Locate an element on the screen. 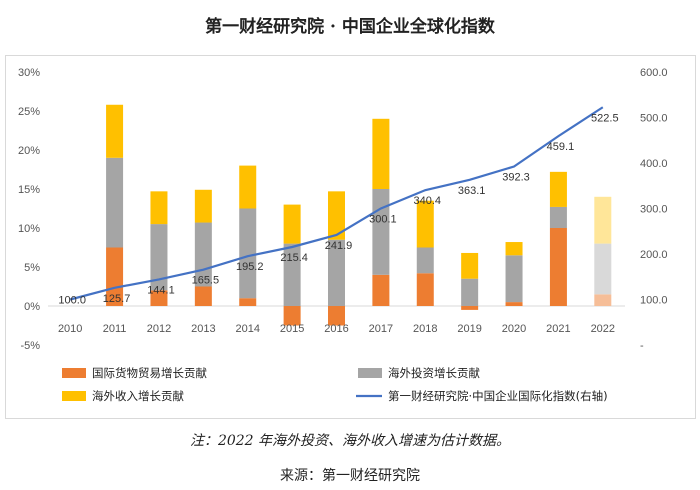  index-data-label: 340.4 is located at coordinates (428, 201).